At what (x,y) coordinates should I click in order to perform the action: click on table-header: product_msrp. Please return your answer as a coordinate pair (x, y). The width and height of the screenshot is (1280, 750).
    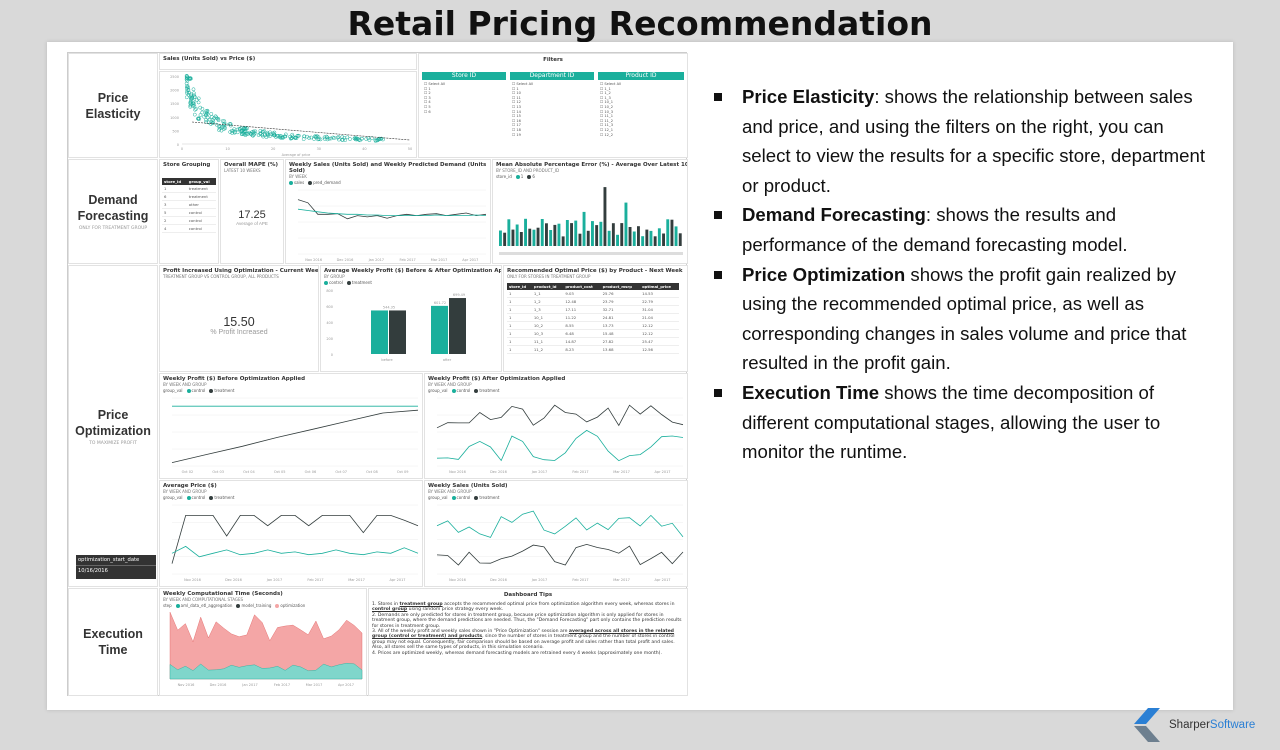
    Looking at the image, I should click on (620, 286).